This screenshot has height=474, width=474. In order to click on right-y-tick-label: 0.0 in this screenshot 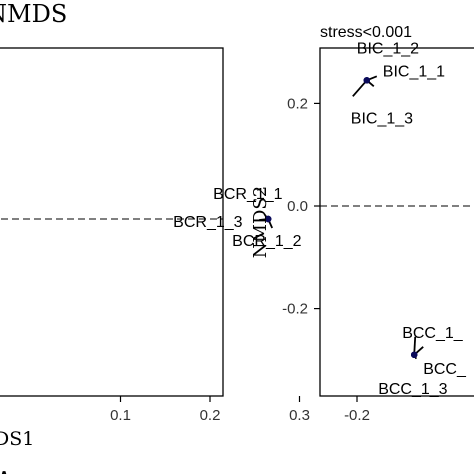, I will do `click(297, 206)`.